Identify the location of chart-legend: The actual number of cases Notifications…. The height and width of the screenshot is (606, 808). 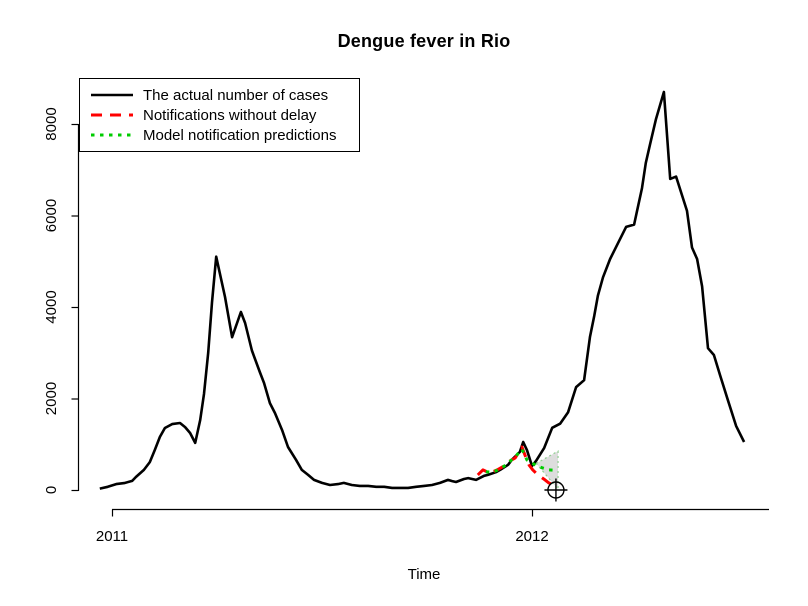
(219, 115).